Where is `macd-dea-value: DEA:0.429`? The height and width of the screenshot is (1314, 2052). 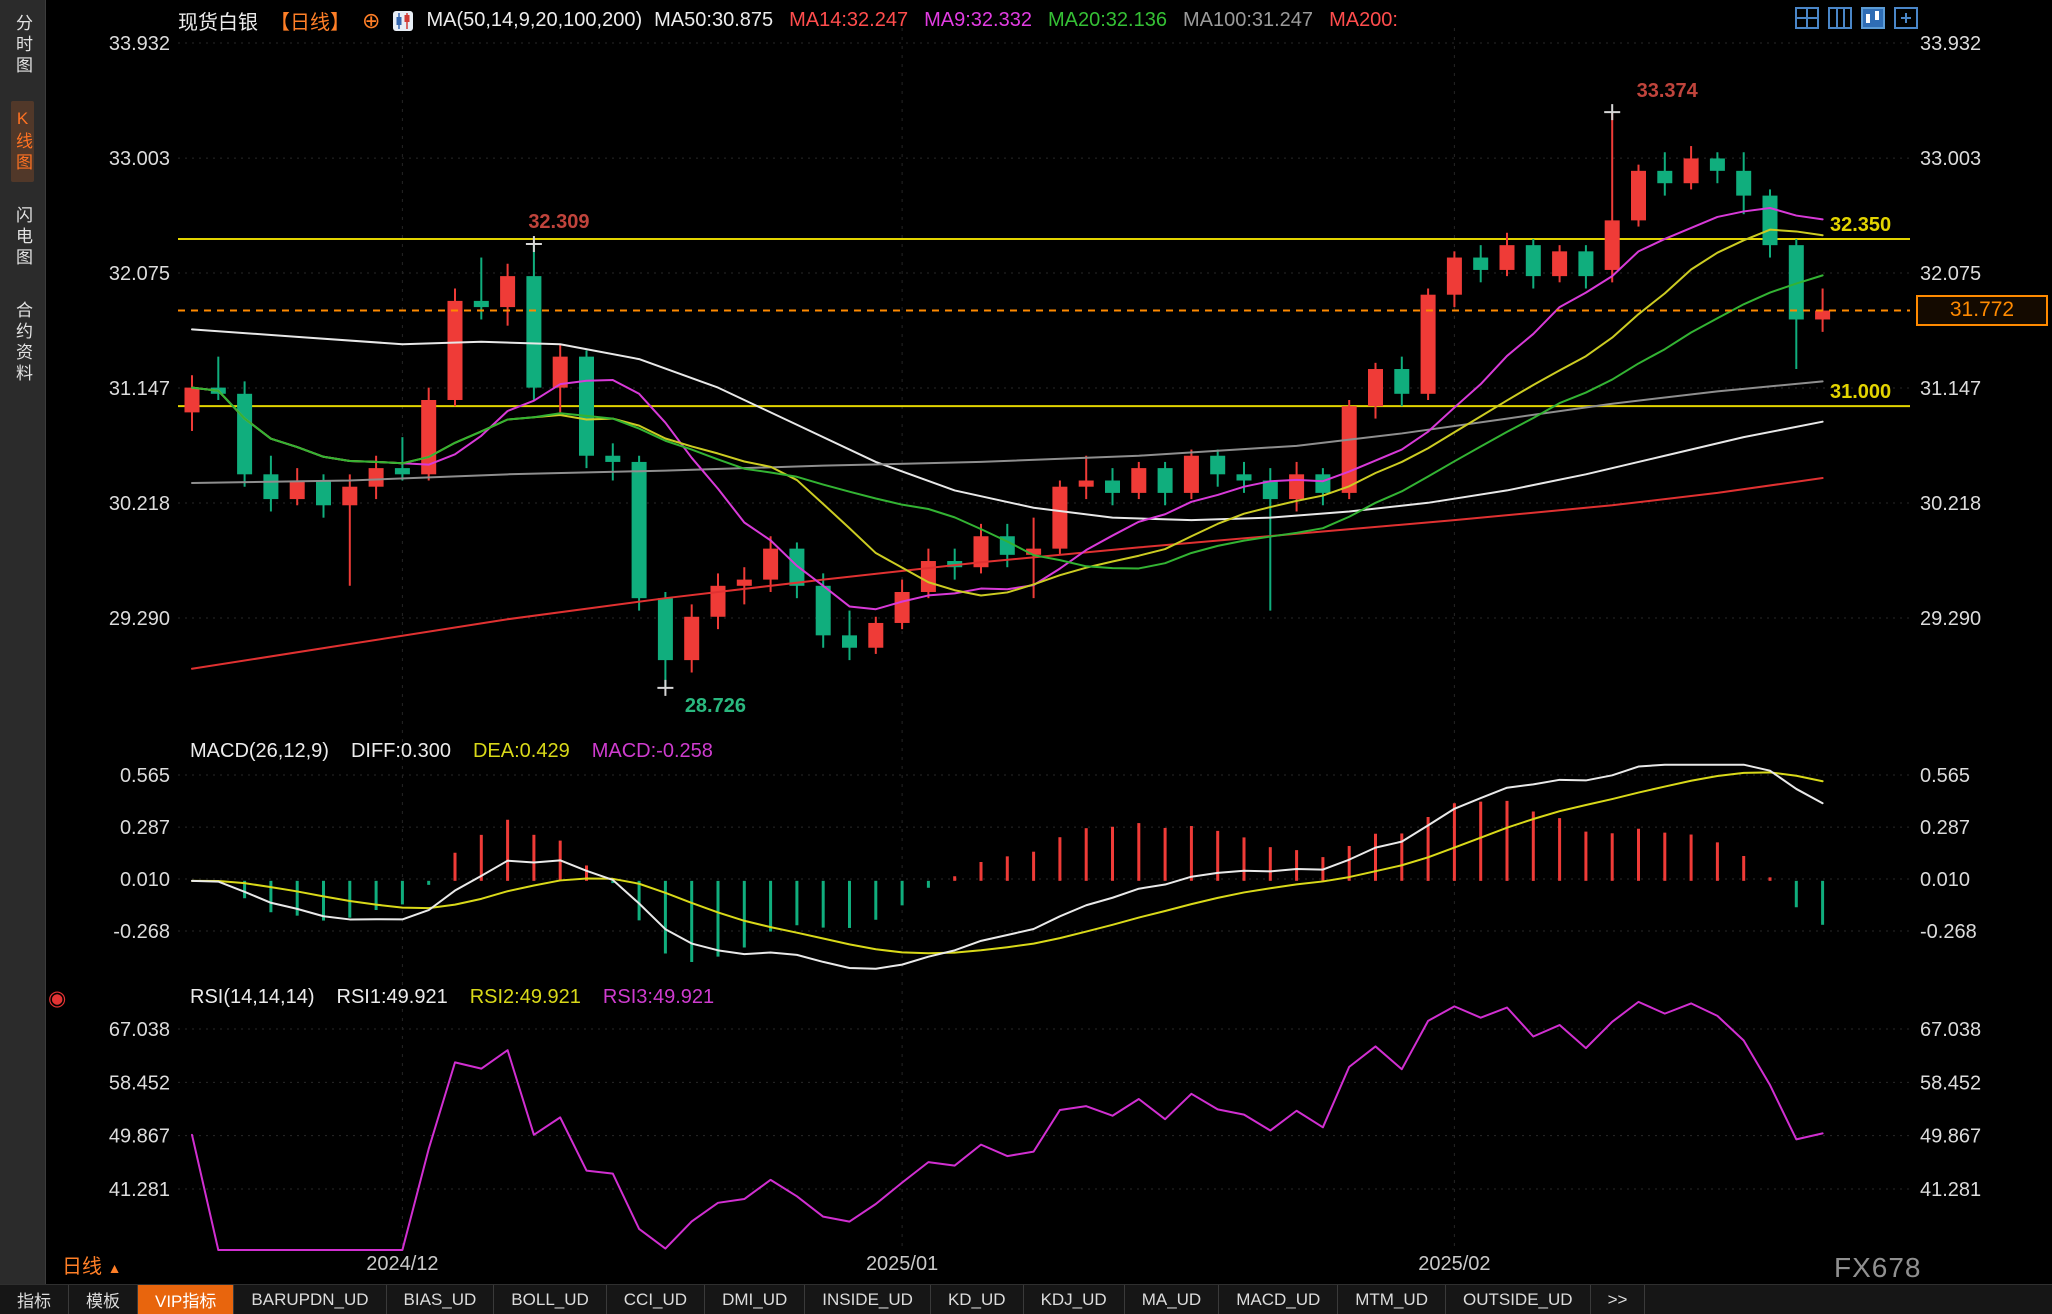 macd-dea-value: DEA:0.429 is located at coordinates (521, 751).